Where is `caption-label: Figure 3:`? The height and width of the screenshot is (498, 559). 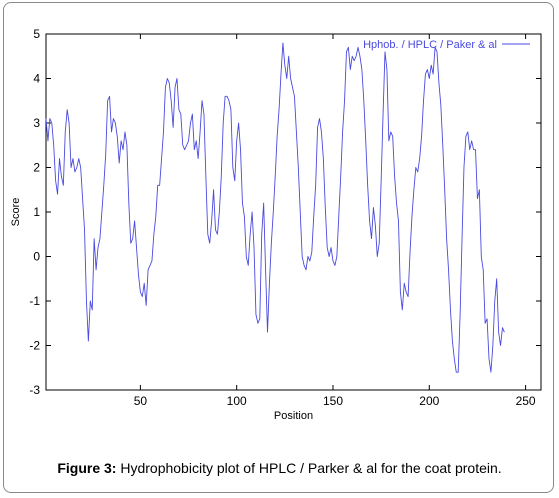
caption-label: Figure 3: is located at coordinates (87, 468).